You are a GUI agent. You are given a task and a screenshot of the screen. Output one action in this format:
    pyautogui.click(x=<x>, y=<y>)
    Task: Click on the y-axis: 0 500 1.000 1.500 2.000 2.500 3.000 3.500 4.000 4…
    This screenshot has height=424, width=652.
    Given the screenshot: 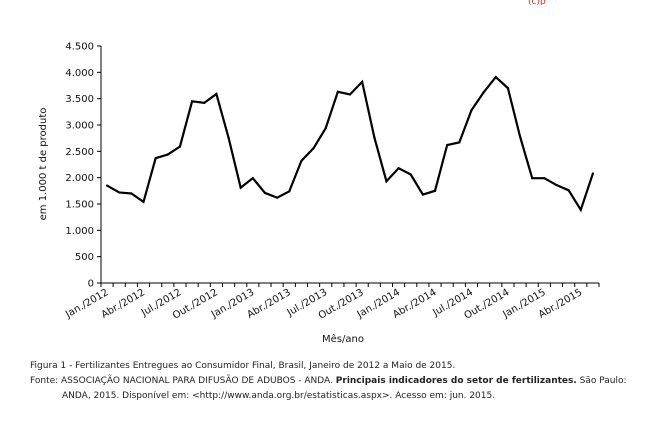 What is the action you would take?
    pyautogui.click(x=83, y=166)
    